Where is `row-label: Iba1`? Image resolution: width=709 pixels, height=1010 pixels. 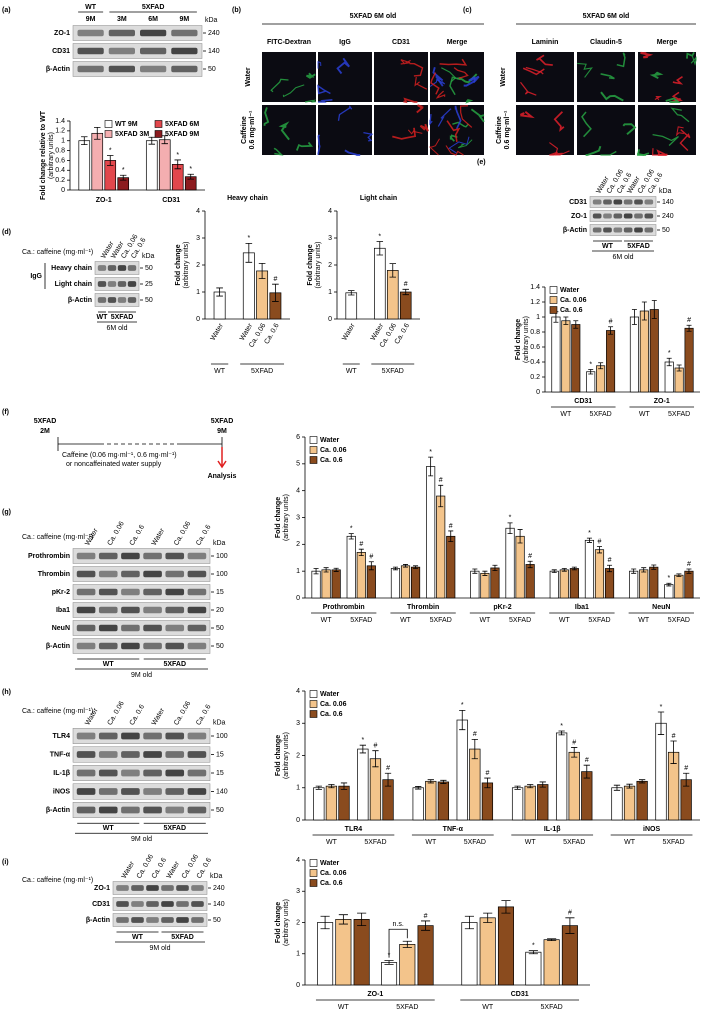 row-label: Iba1 is located at coordinates (63, 610).